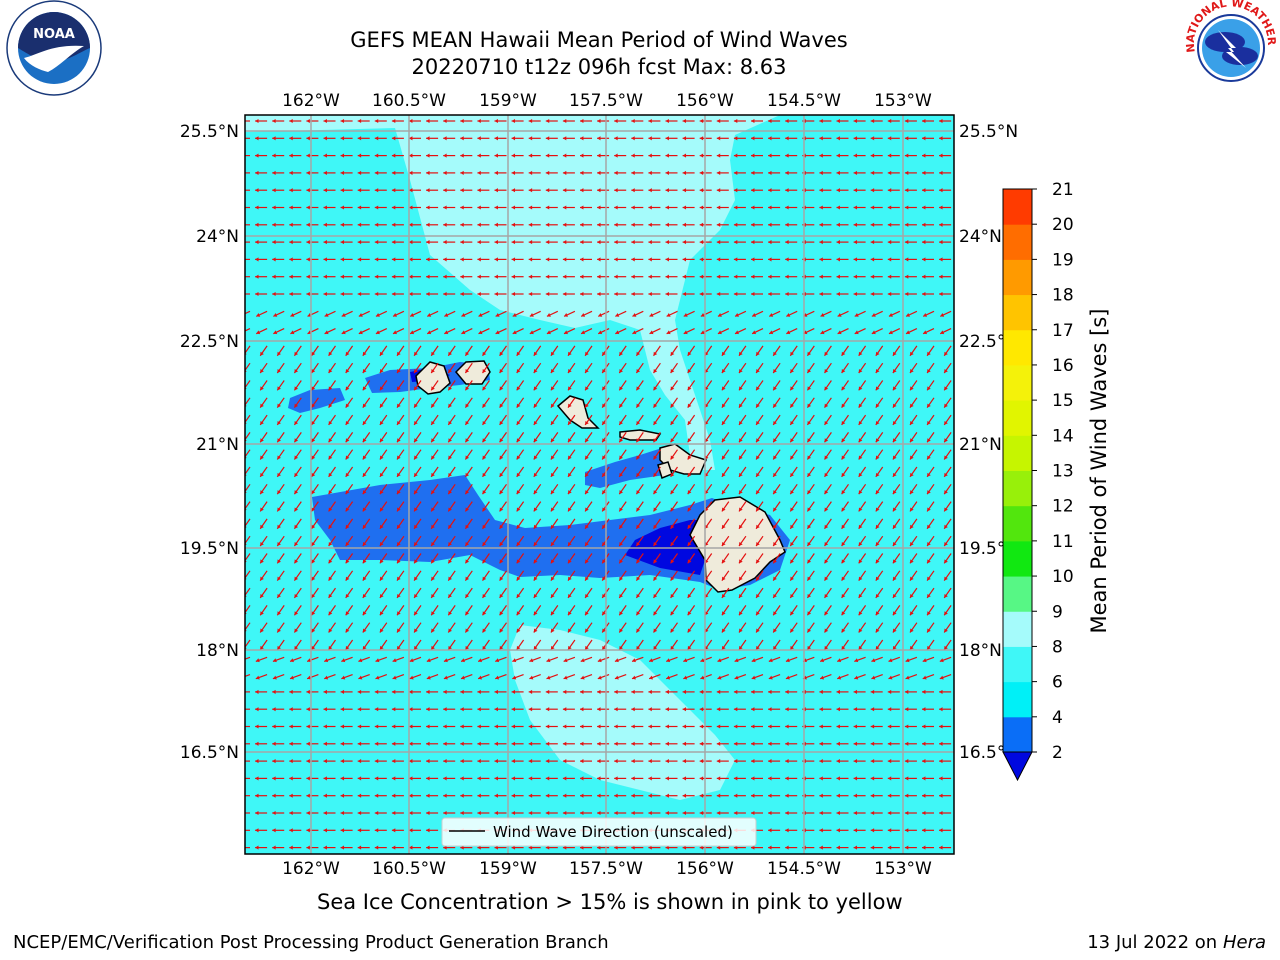 This screenshot has width=1280, height=960. Describe the element at coordinates (980, 237) in the screenshot. I see `latitude-label: 24°N` at that location.